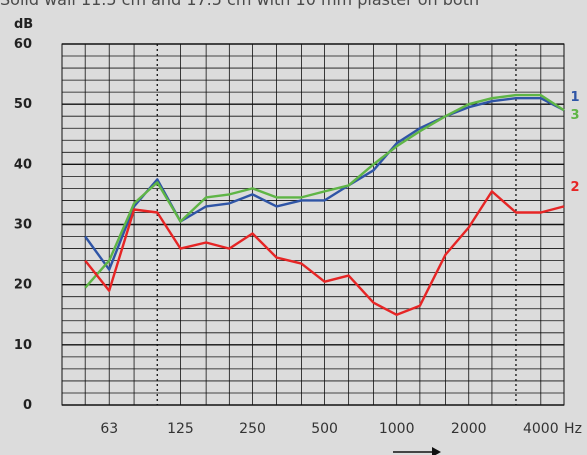  What do you see at coordinates (541, 429) in the screenshot?
I see `x-tick-label: 4000` at bounding box center [541, 429].